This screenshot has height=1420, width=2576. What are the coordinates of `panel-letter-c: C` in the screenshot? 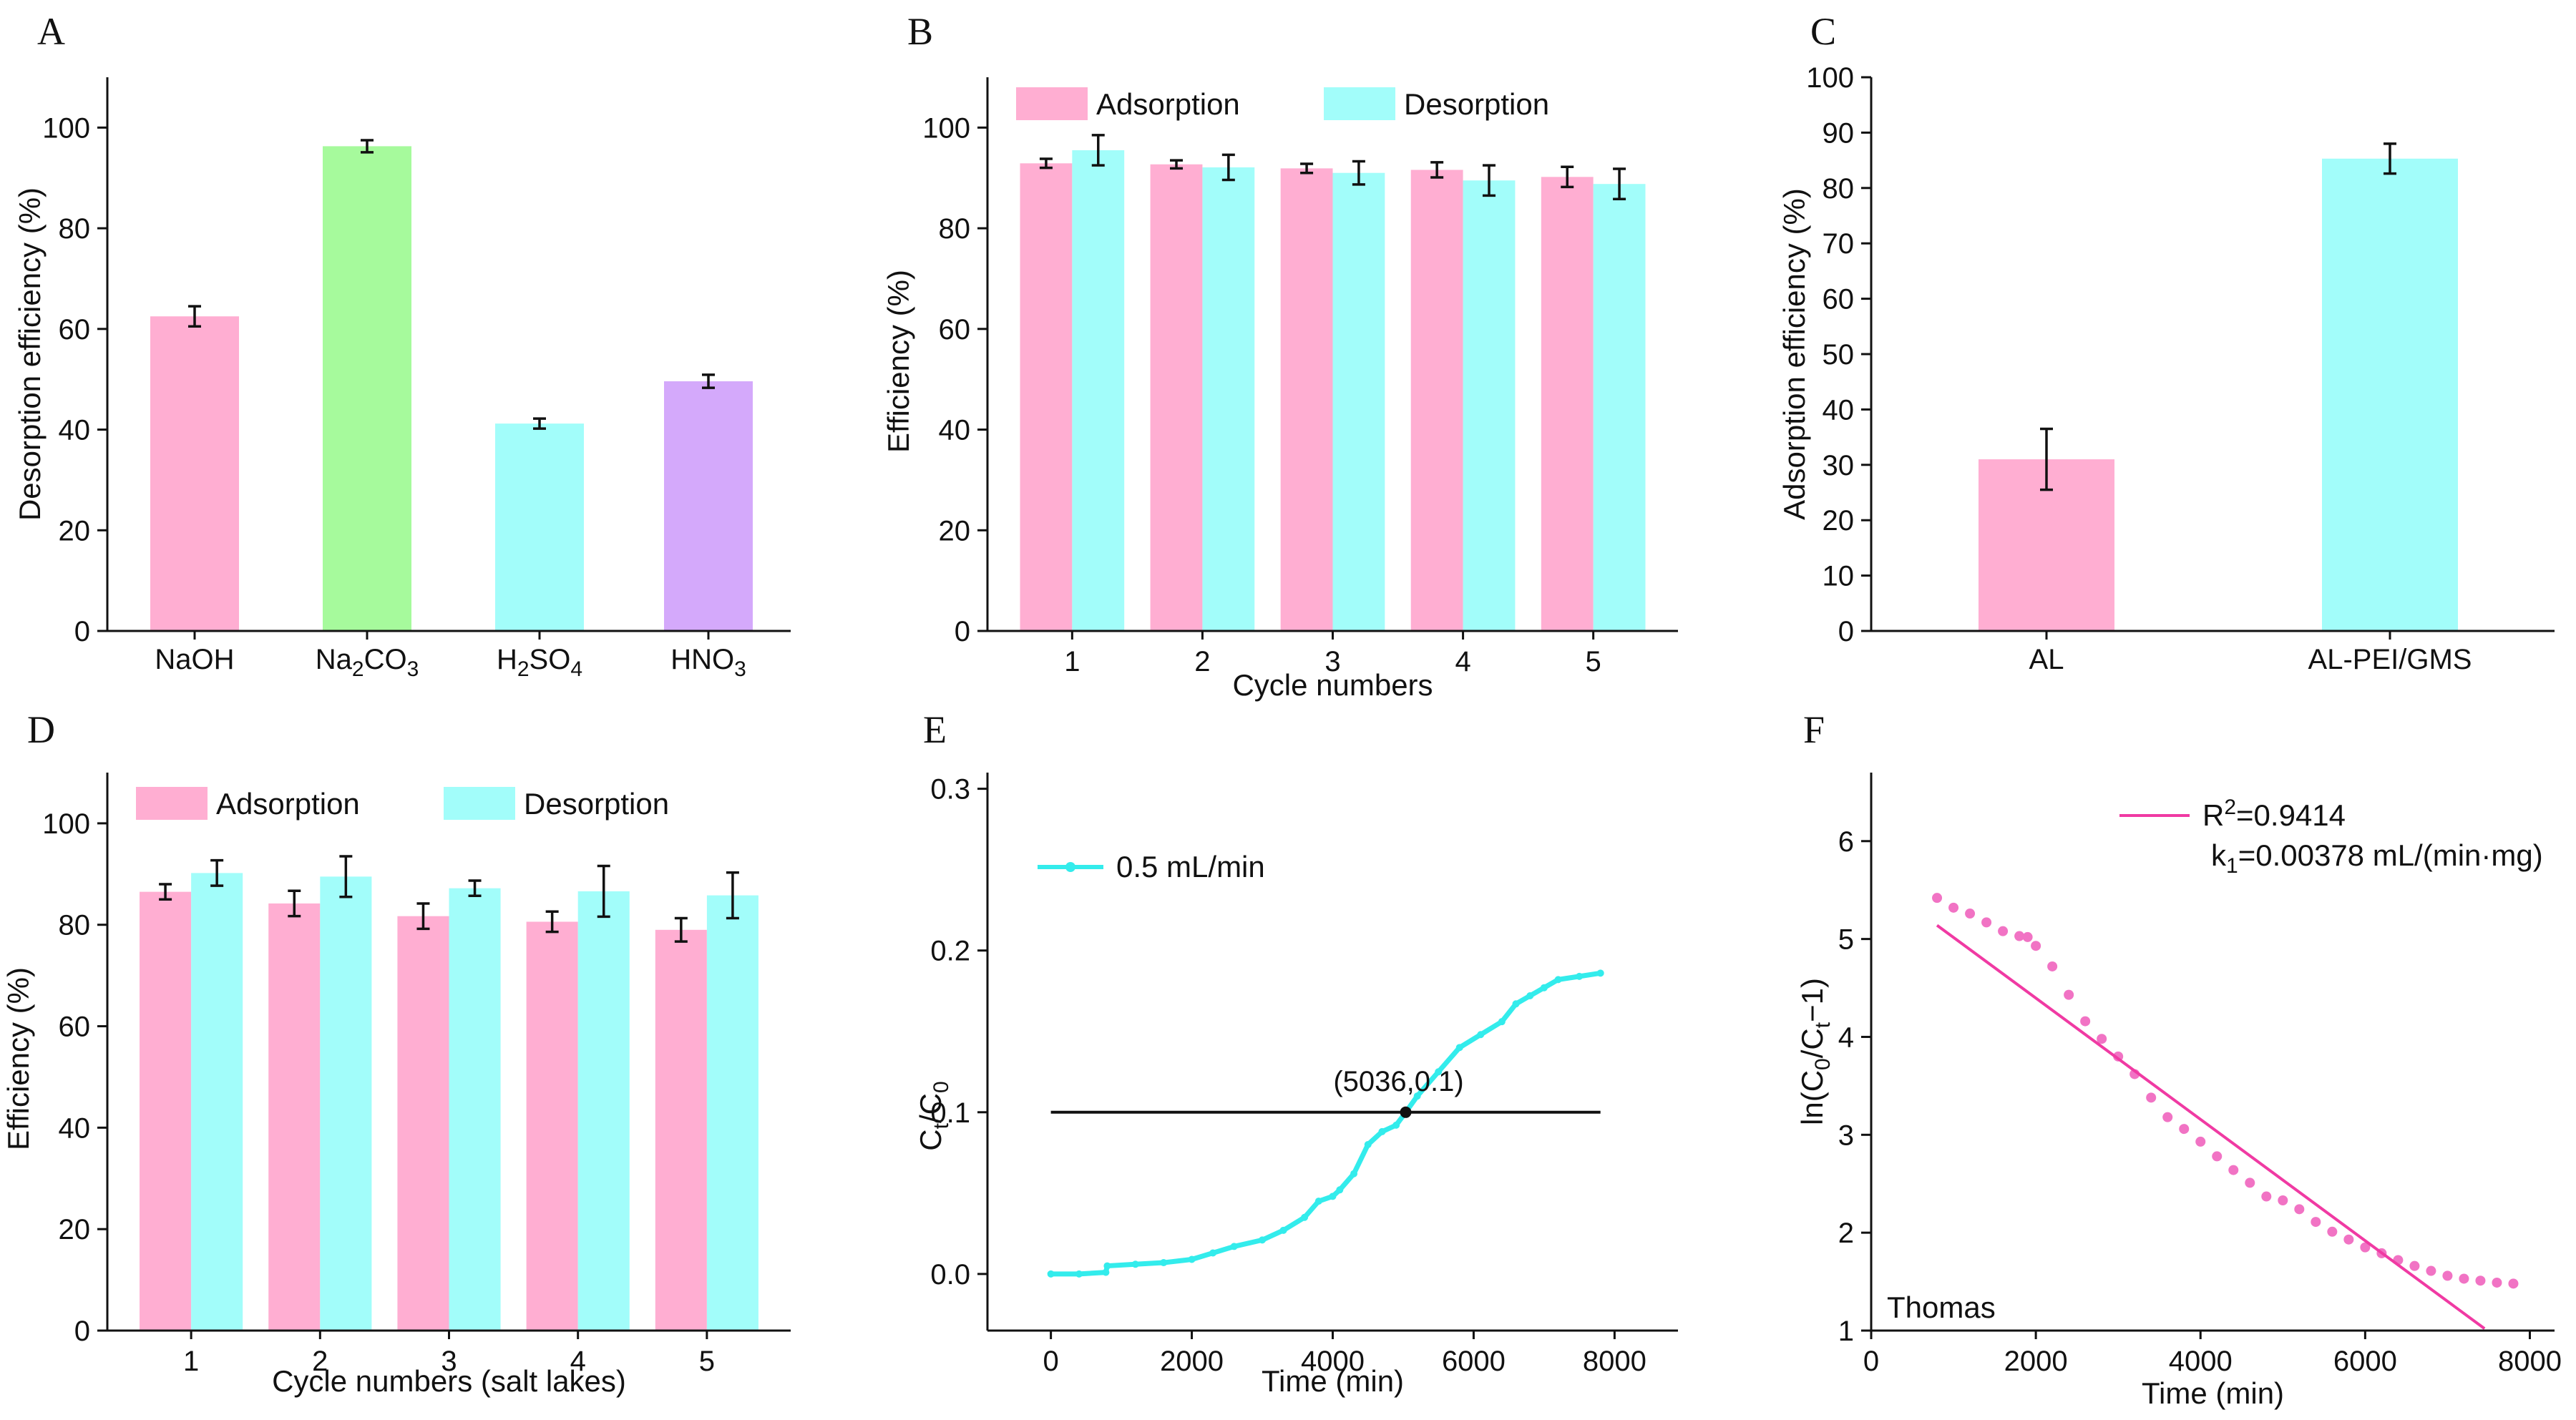 It's located at (1823, 31).